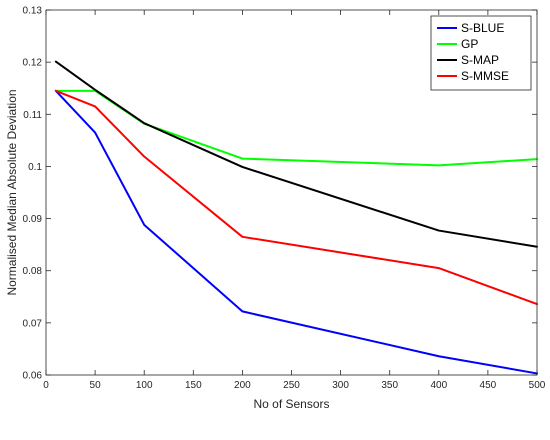 The image size is (550, 440). I want to click on x-tick-label: 200, so click(242, 385).